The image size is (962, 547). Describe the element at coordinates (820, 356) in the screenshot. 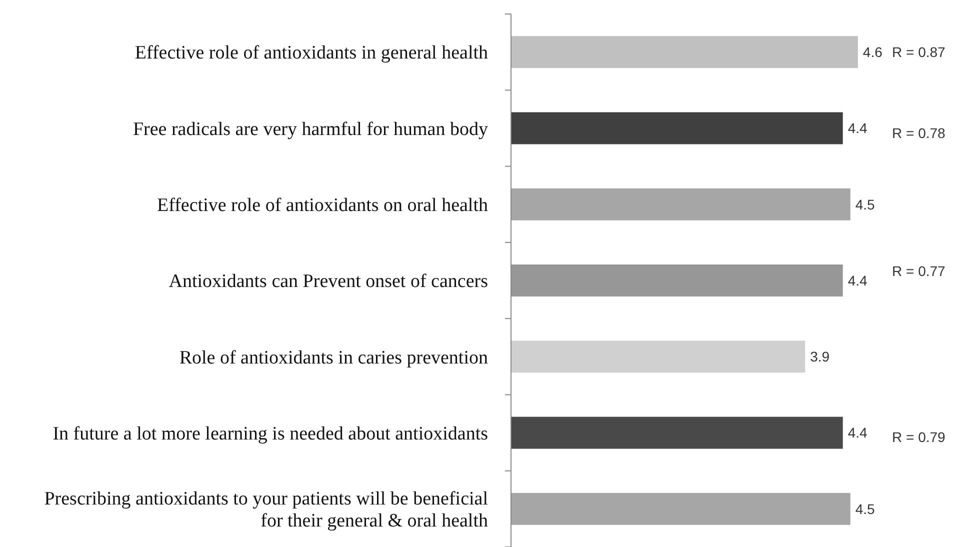

I see `data-label: 3.9` at that location.